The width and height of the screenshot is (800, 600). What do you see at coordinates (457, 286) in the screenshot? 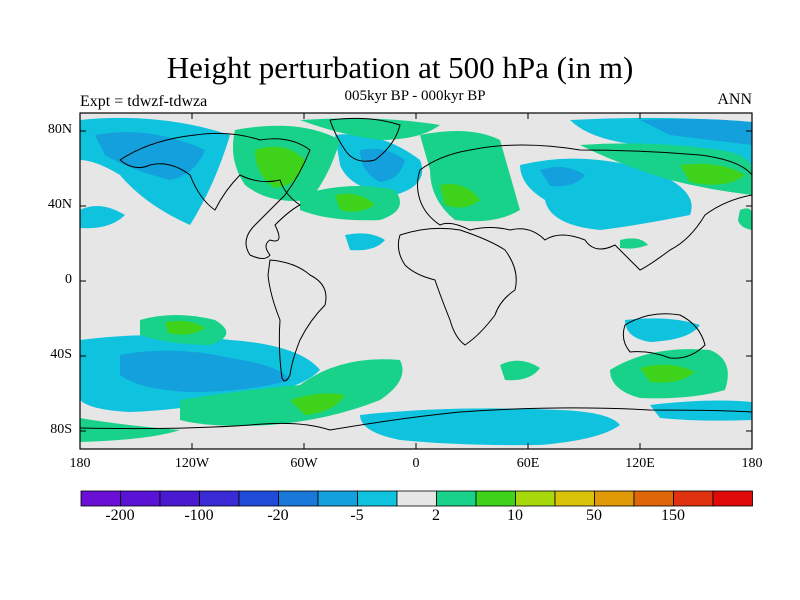
I see `coastline-africa` at bounding box center [457, 286].